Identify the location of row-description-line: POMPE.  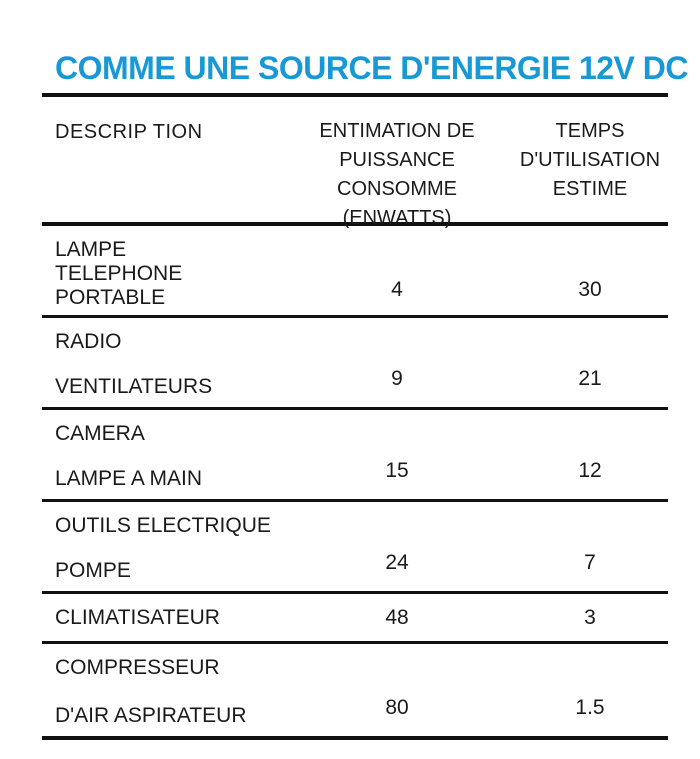
(93, 570).